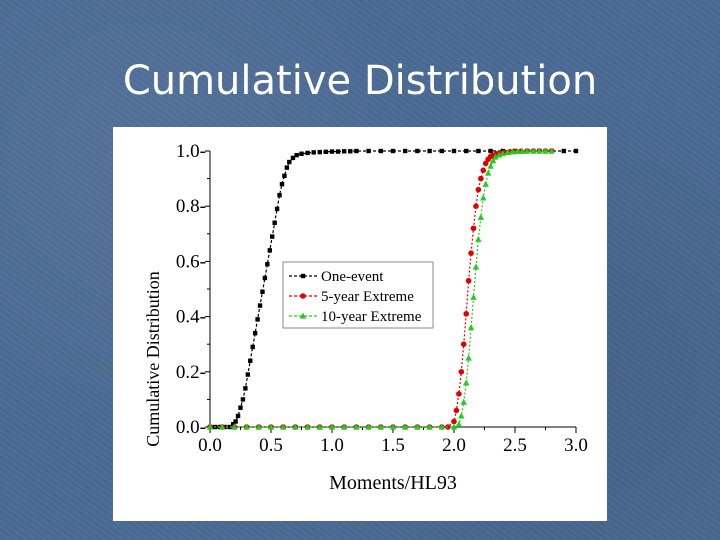 This screenshot has height=540, width=720. I want to click on x-tick-label: 3.0, so click(576, 445).